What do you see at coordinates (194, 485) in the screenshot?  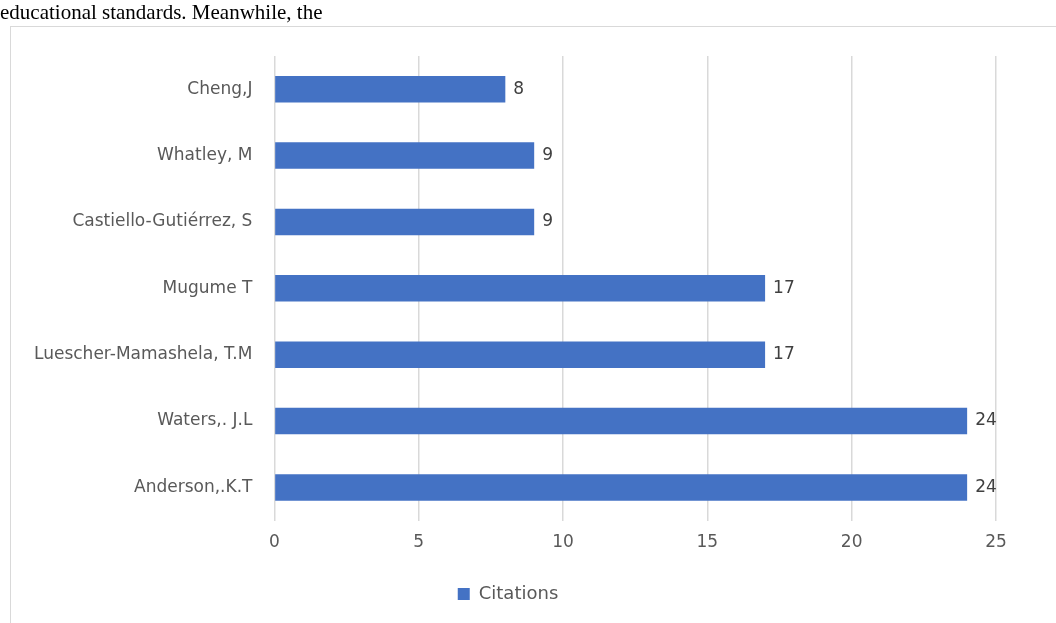 I see `y-tick-label: Anderson,.K.T` at bounding box center [194, 485].